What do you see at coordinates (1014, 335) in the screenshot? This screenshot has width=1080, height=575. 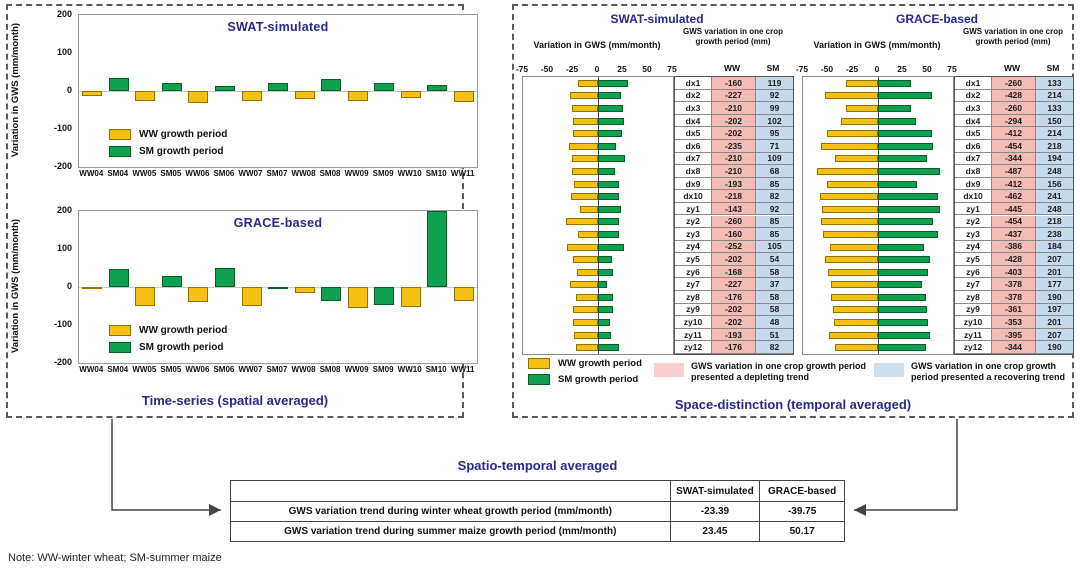 I see `table-row-zy11: zy11 -395 207` at bounding box center [1014, 335].